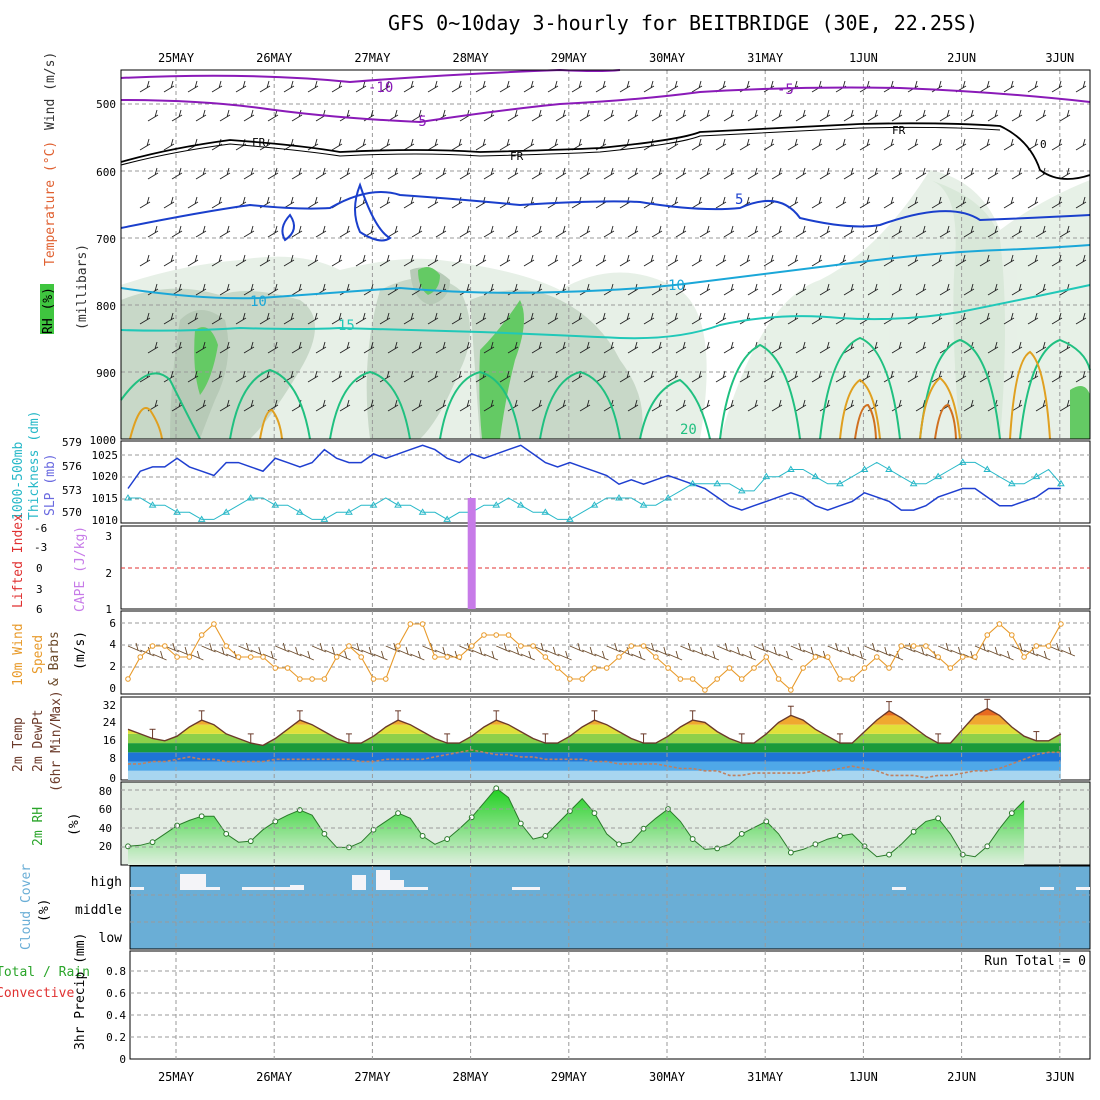  I want to click on date-label-top: 27MAY, so click(372, 58).